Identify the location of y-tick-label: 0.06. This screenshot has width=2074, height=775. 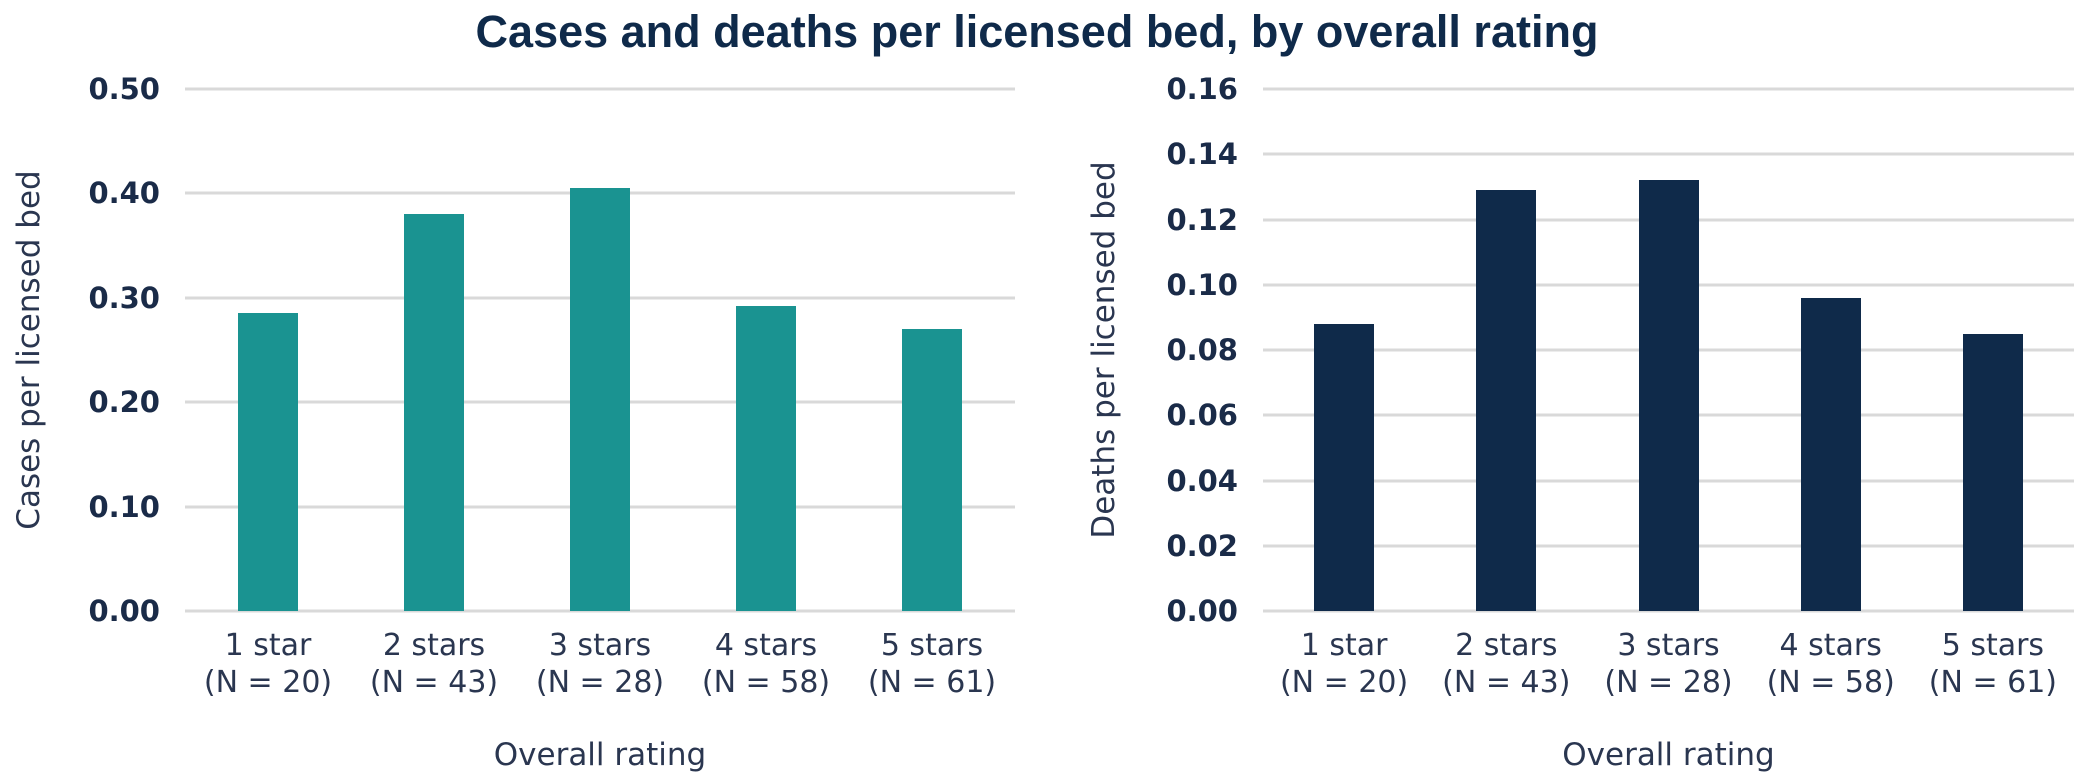
(1202, 415).